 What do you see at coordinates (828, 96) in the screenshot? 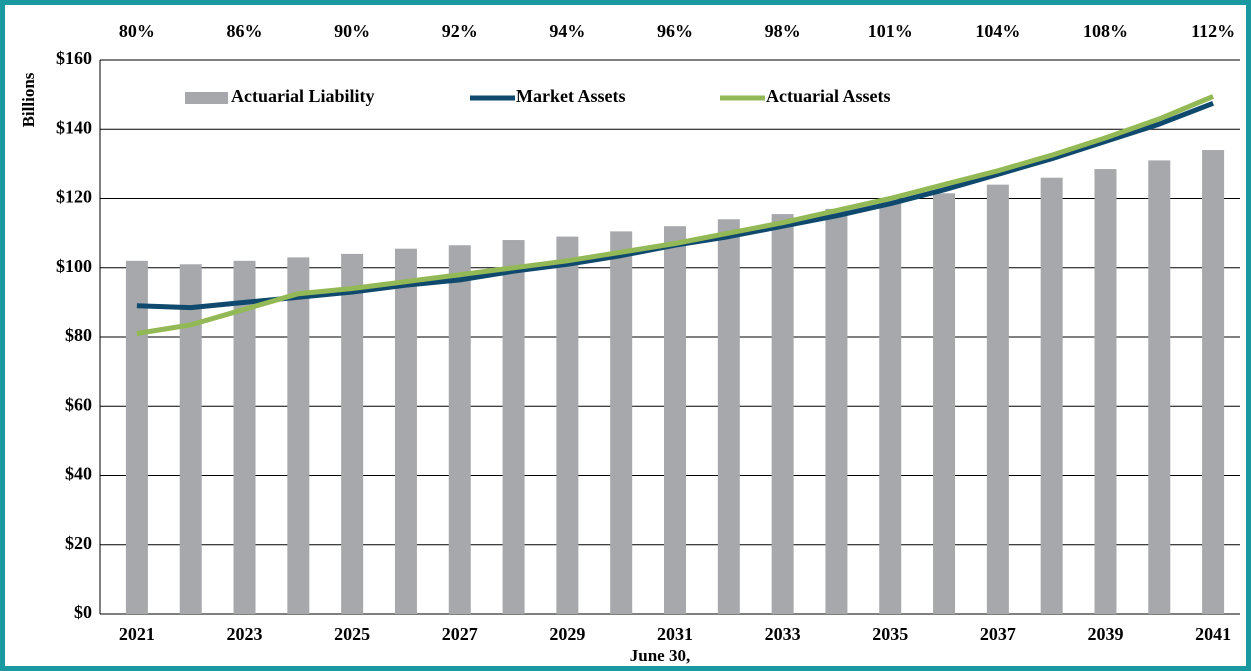
I see `legend-label: Actuarial Assets` at bounding box center [828, 96].